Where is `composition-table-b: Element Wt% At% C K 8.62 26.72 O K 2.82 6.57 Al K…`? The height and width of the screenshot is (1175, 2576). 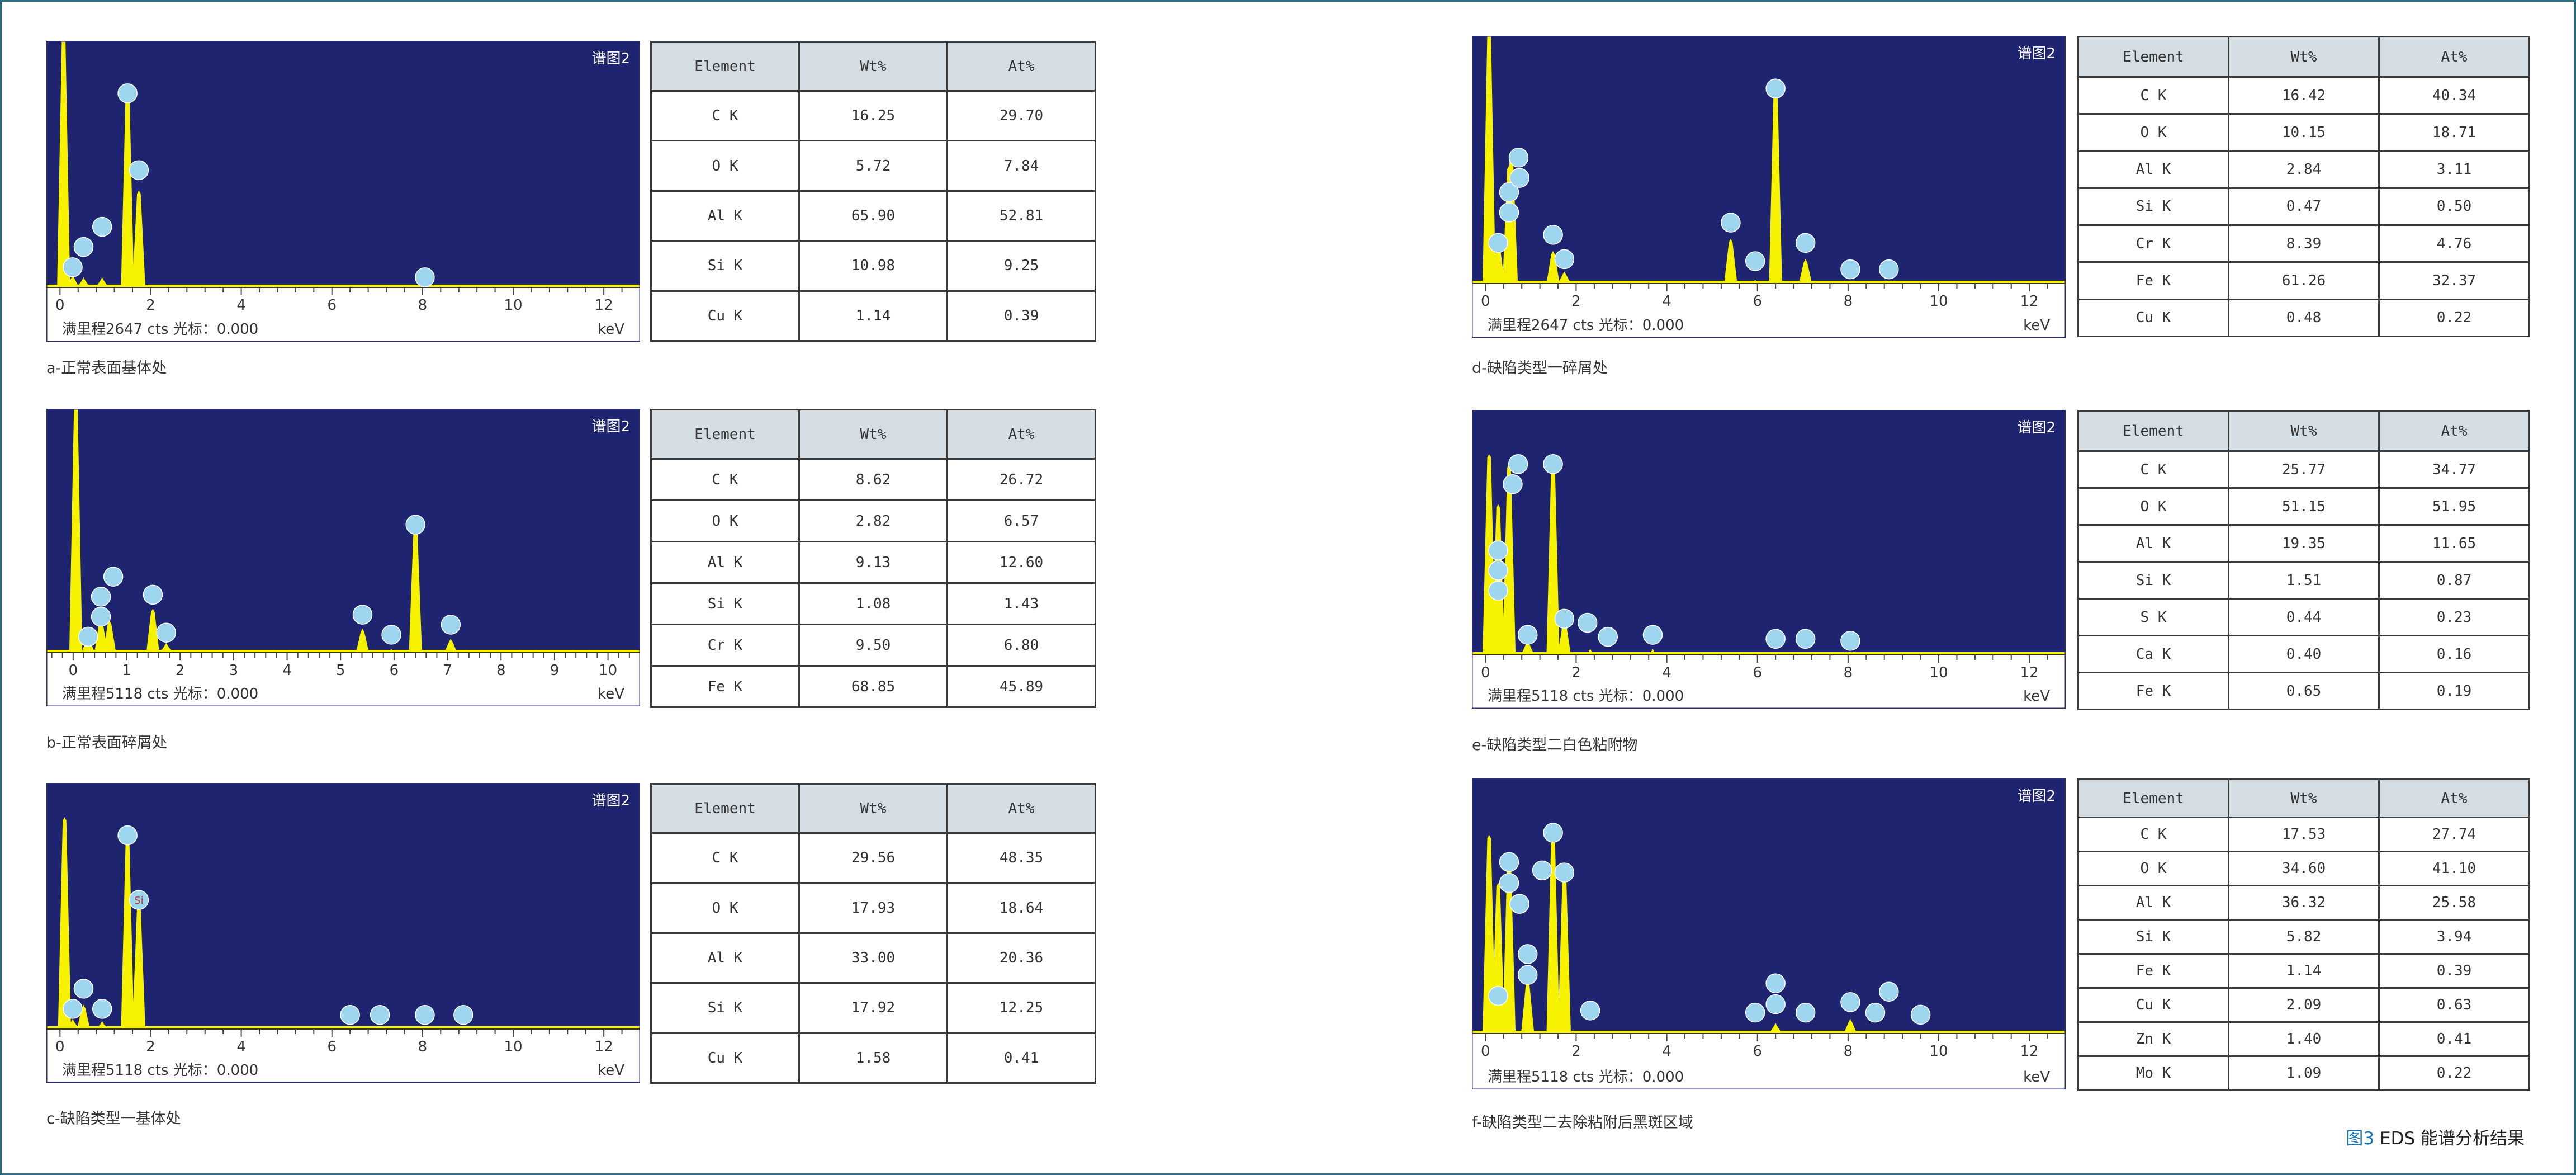 composition-table-b: Element Wt% At% C K 8.62 26.72 O K 2.82 6.57 Al K… is located at coordinates (873, 559).